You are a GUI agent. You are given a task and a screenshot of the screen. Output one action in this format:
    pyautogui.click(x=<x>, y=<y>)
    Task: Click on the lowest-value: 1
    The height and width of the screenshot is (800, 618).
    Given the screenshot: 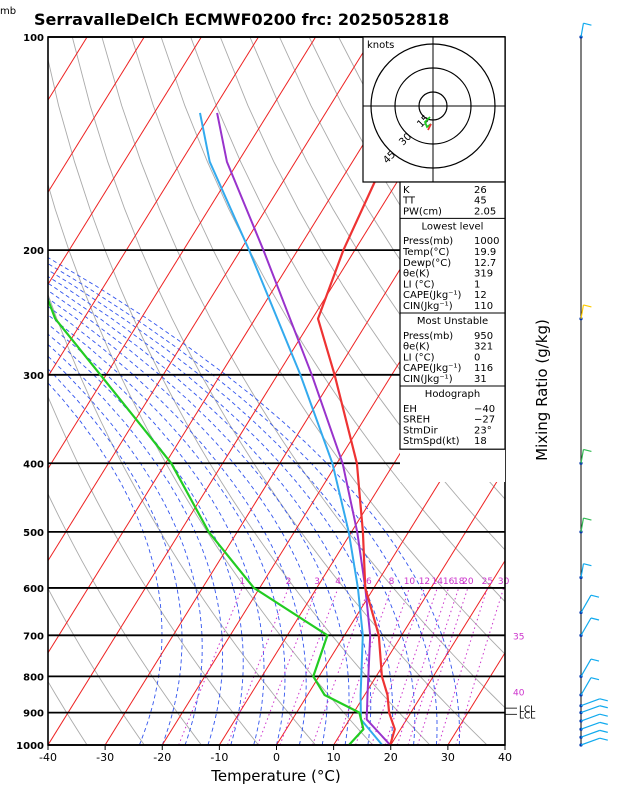 What is the action you would take?
    pyautogui.click(x=477, y=284)
    